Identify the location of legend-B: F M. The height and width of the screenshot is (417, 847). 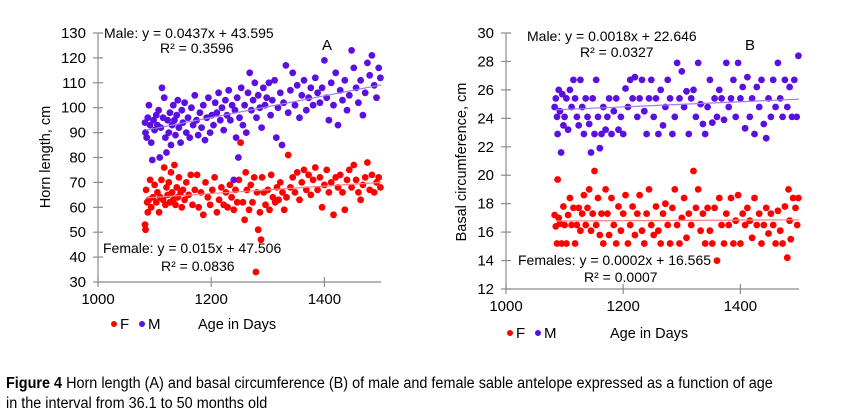
(532, 333).